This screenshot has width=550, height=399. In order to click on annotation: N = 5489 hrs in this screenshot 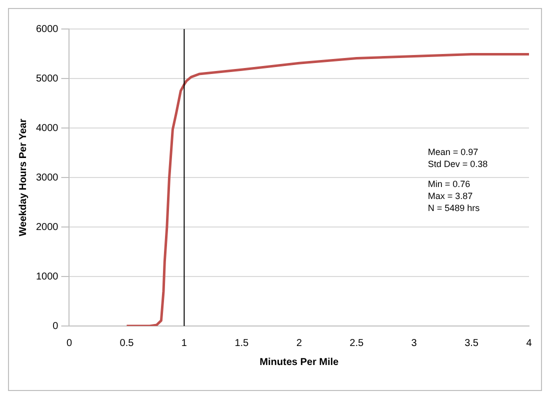, I will do `click(454, 207)`.